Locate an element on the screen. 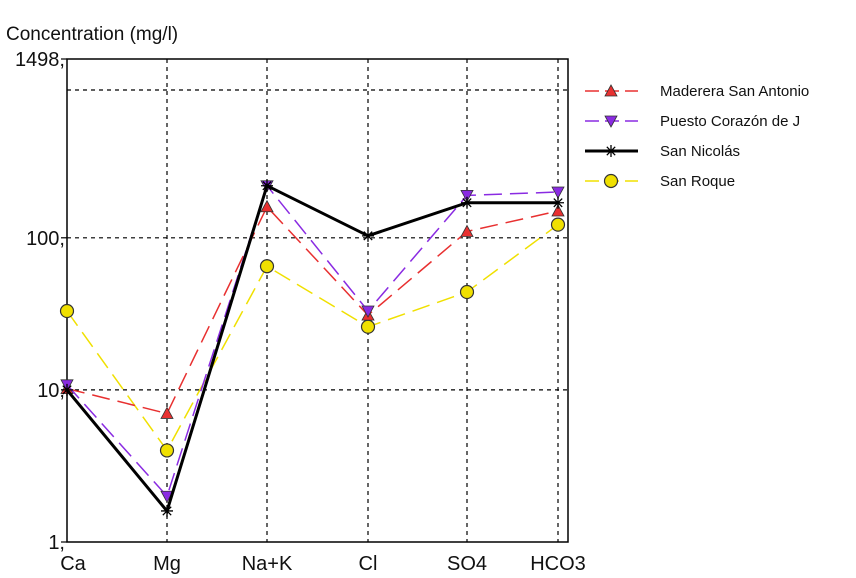 This screenshot has width=856, height=578. legend-label: Puesto Corazón de J is located at coordinates (730, 121).